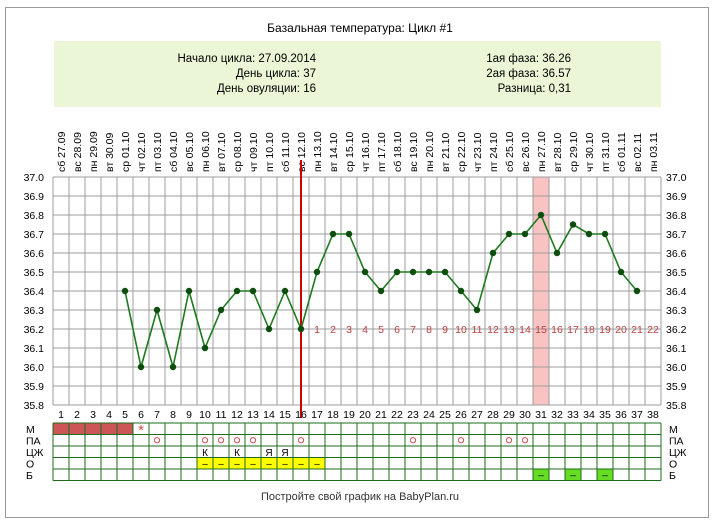 The width and height of the screenshot is (720, 528). What do you see at coordinates (413, 330) in the screenshot?
I see `phase2-day-number: 7` at bounding box center [413, 330].